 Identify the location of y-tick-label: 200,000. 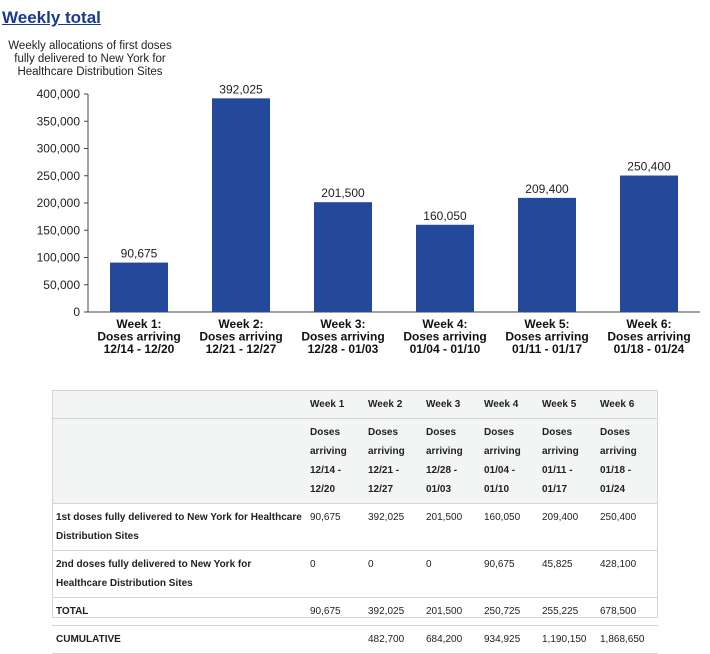
(59, 203).